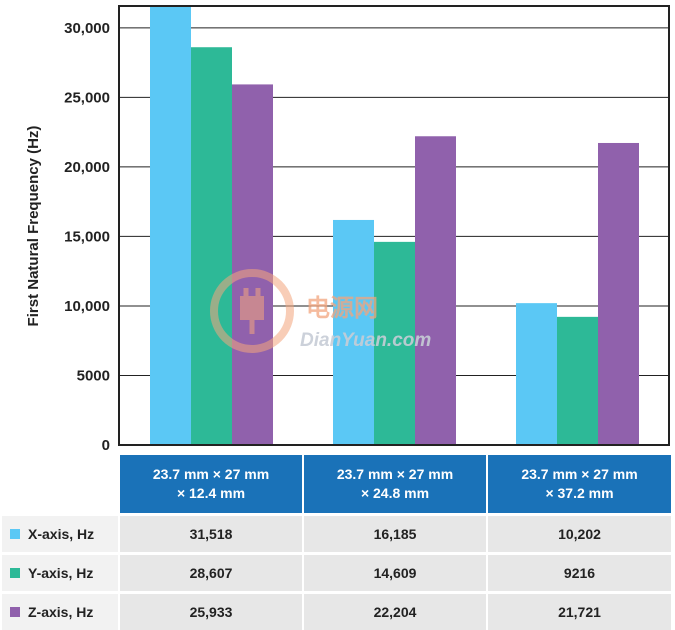  Describe the element at coordinates (211, 573) in the screenshot. I see `table-cell: 28,607` at that location.